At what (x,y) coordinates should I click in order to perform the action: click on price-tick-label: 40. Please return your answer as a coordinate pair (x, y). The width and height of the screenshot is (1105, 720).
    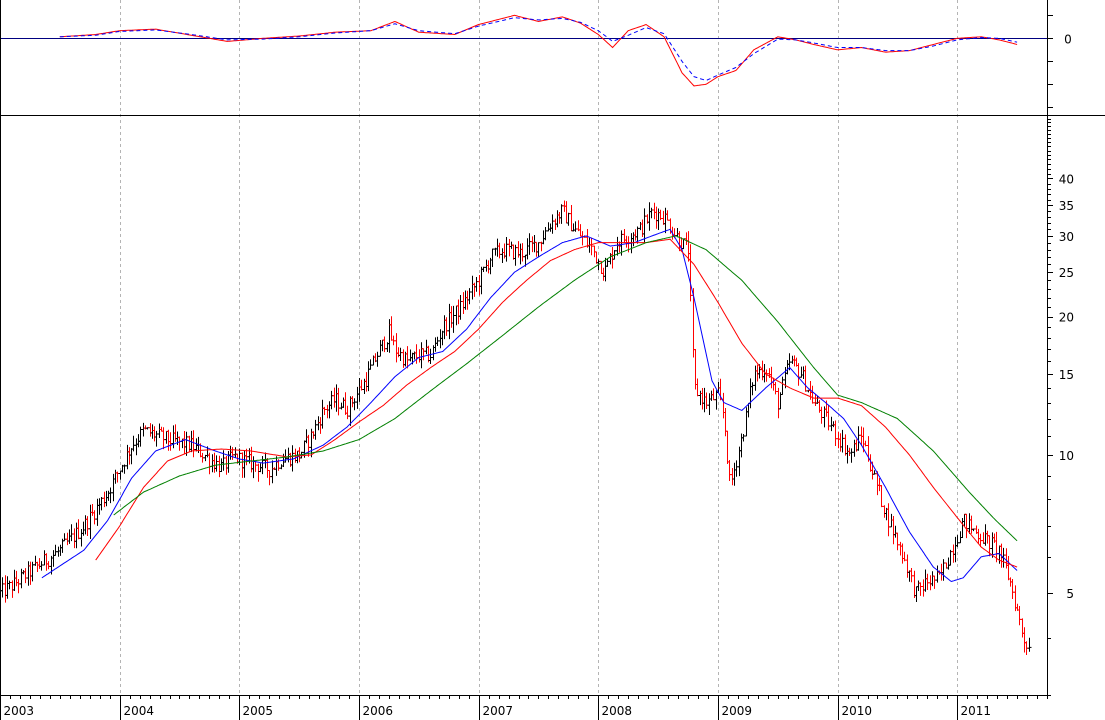
    Looking at the image, I should click on (1066, 179).